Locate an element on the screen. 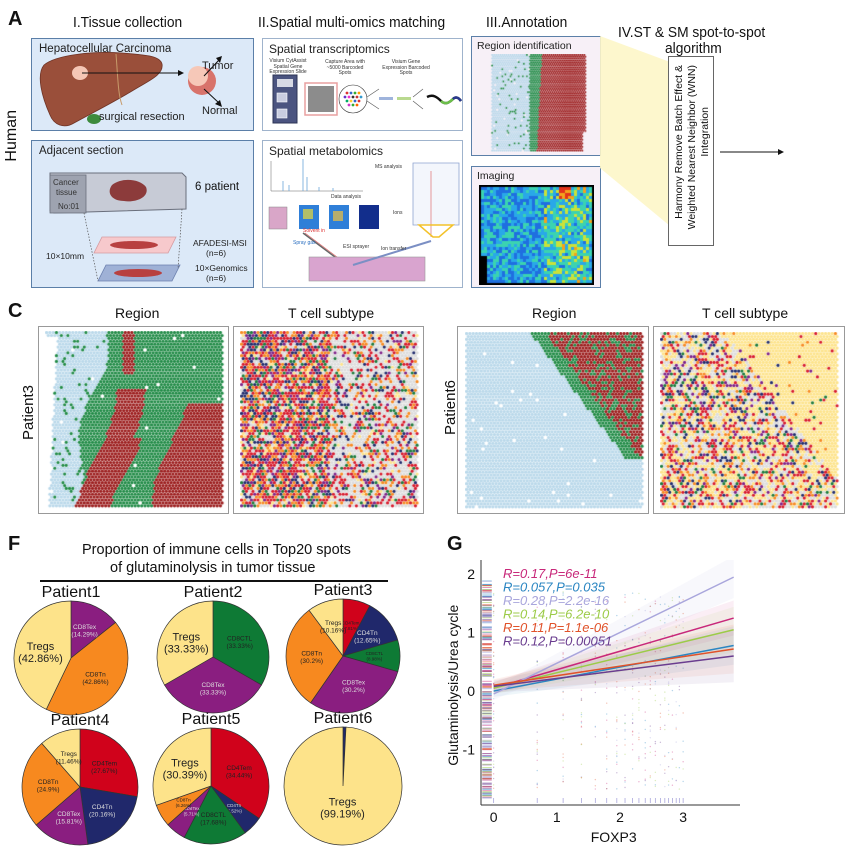 Image resolution: width=865 pixels, height=867 pixels. slide-label-area is located at coordinates (68, 194).